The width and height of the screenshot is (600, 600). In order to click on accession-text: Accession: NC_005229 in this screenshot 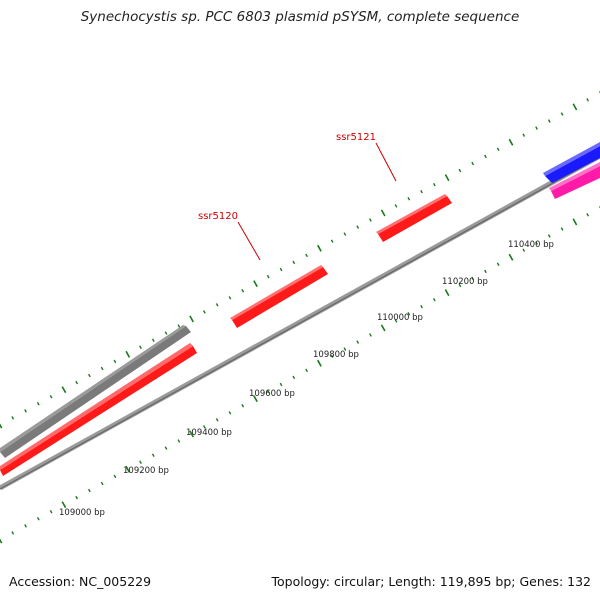, I will do `click(80, 581)`.